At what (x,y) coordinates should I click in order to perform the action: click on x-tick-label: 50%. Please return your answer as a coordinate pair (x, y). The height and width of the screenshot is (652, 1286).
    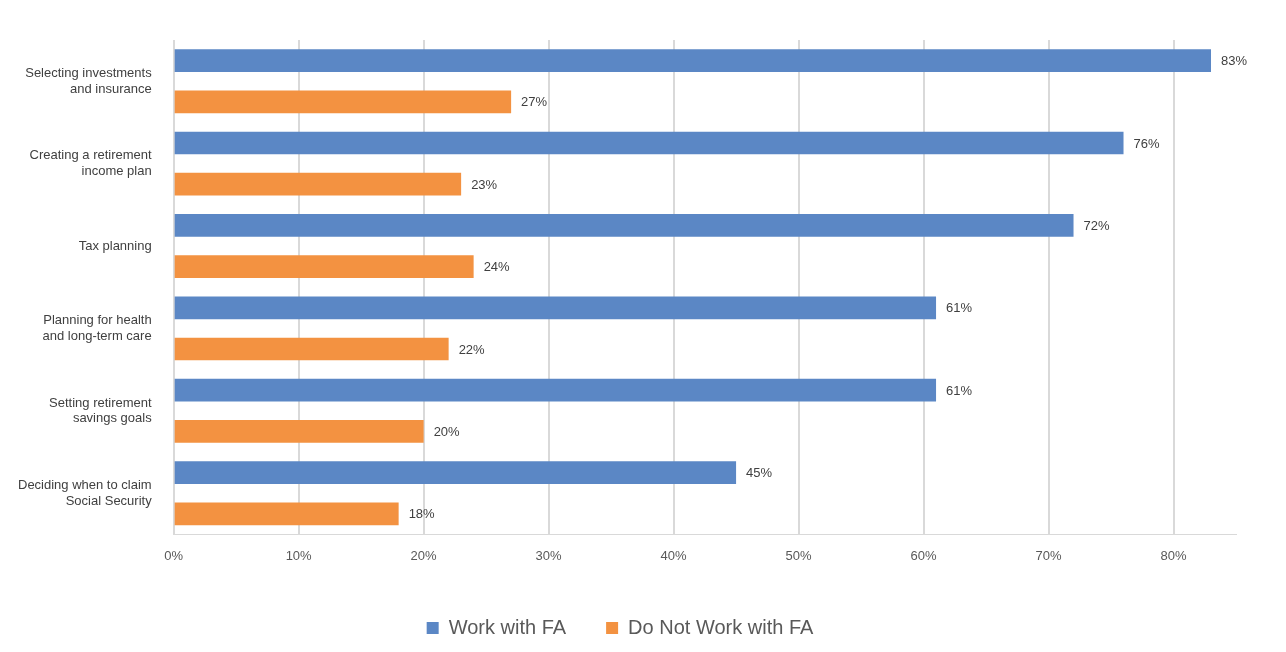
    Looking at the image, I should click on (799, 555).